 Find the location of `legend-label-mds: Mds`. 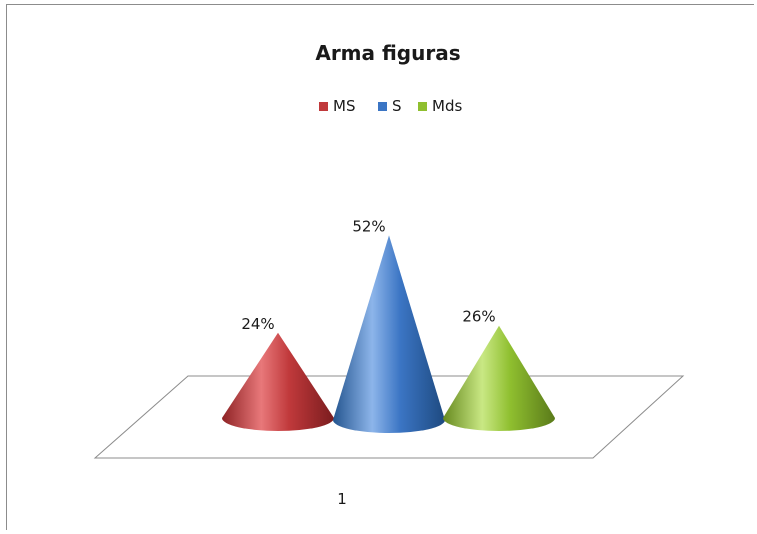

legend-label-mds: Mds is located at coordinates (447, 106).